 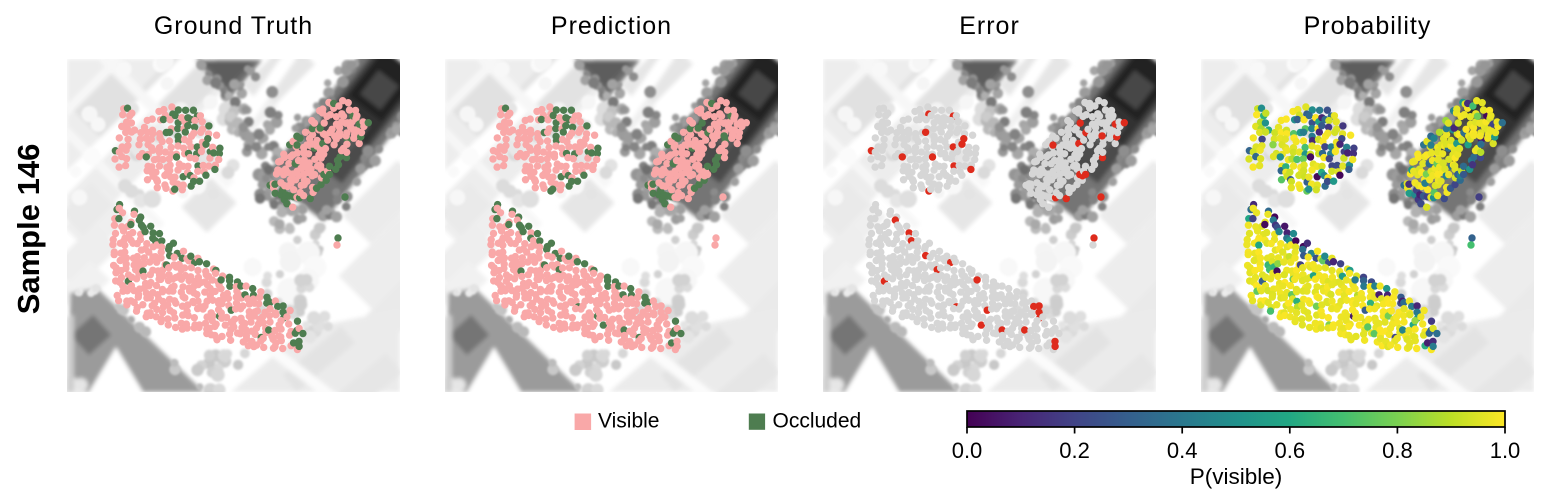 I want to click on svg-text: Probability, so click(x=1368, y=26).